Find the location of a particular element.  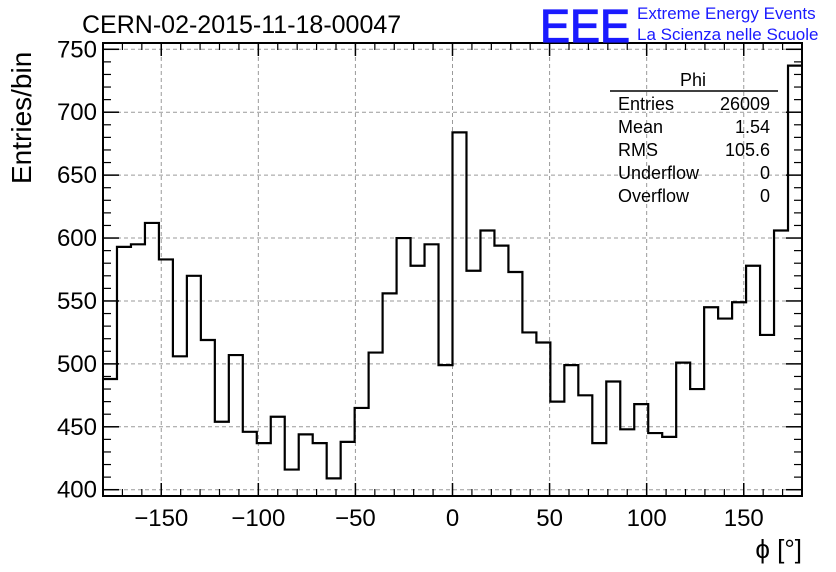

stats-overflow-value: 0 is located at coordinates (765, 196).